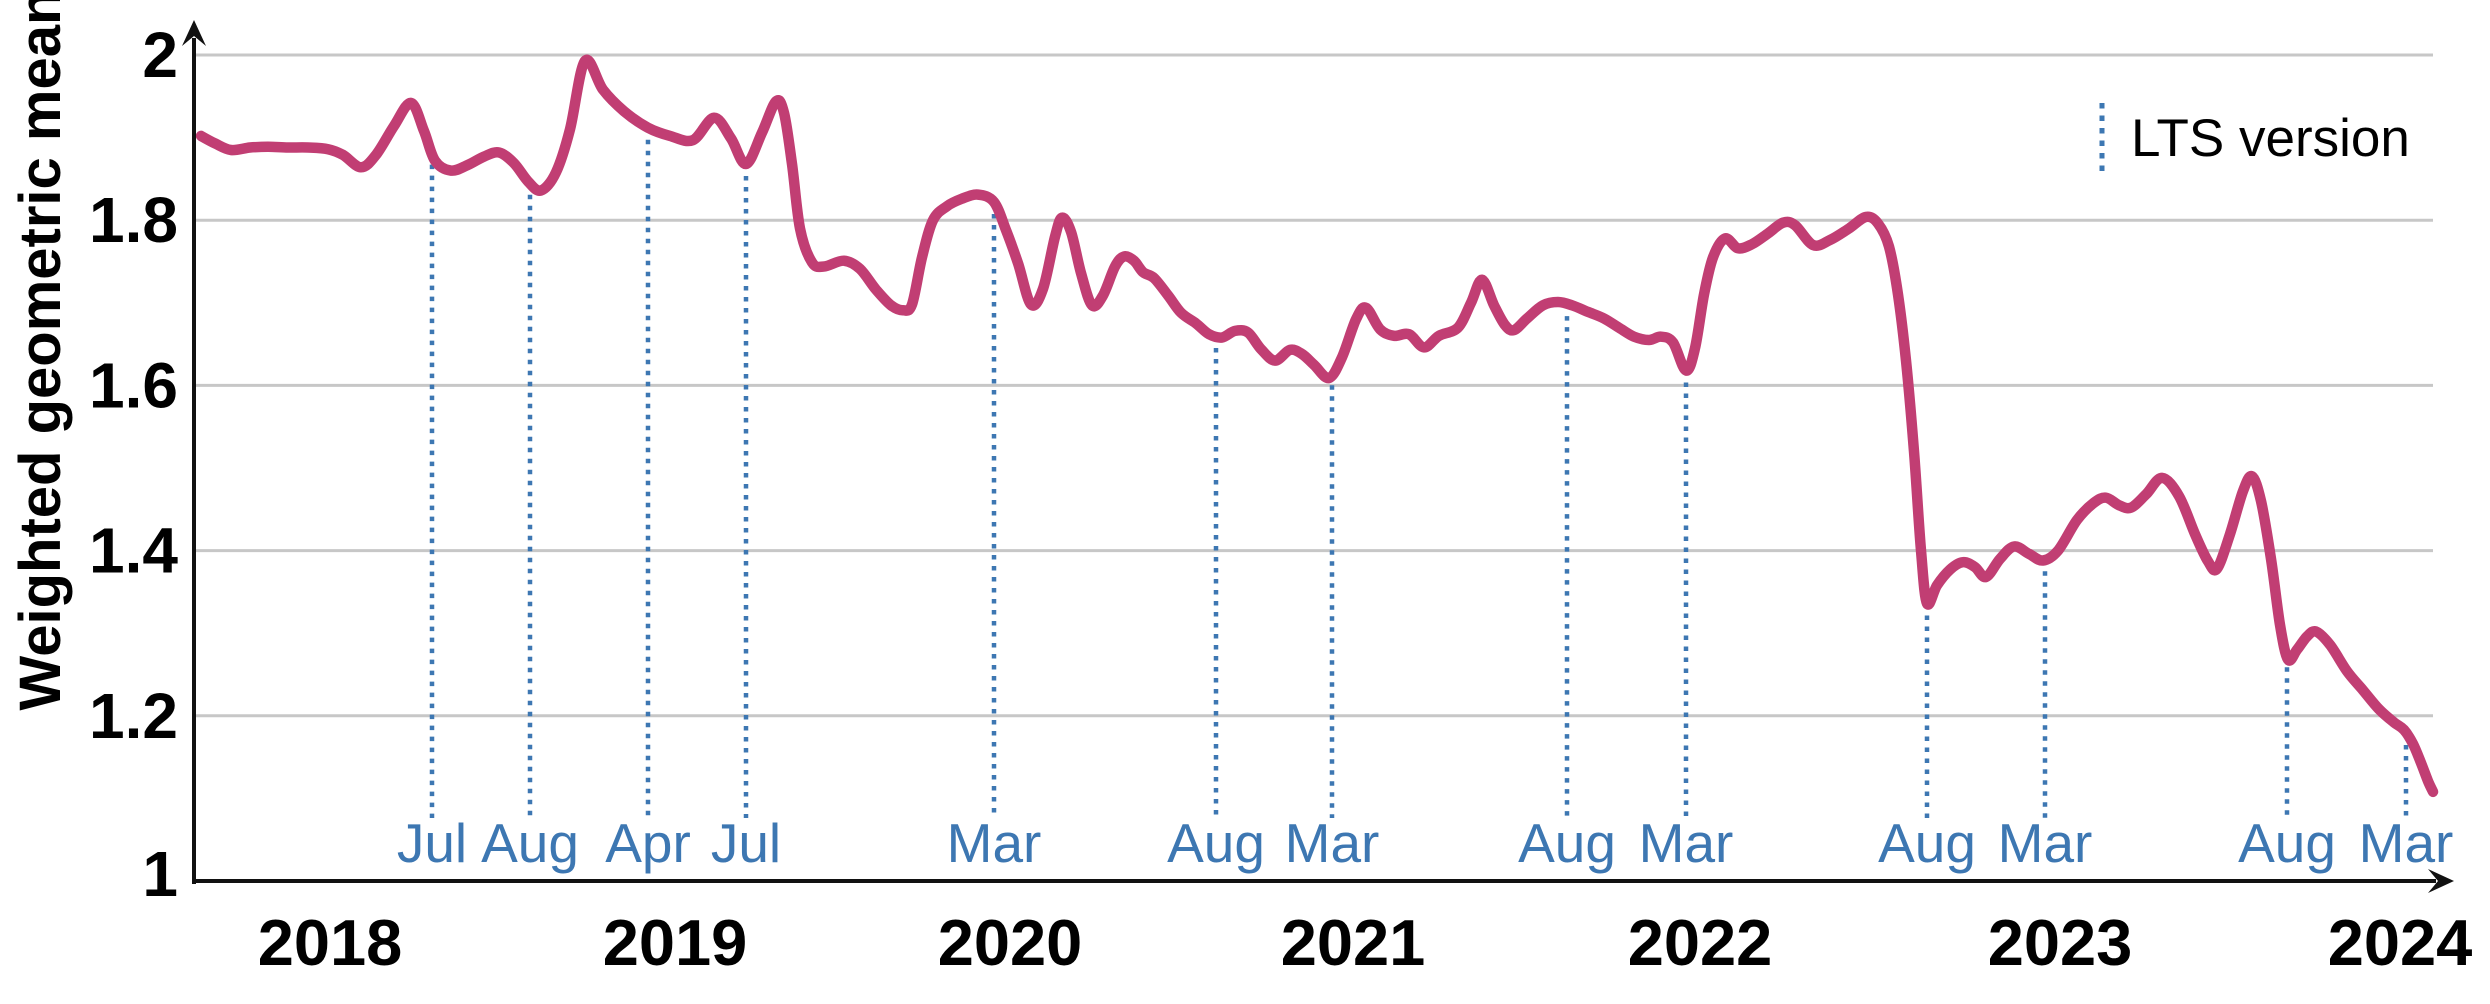 This screenshot has width=2490, height=1004. Describe the element at coordinates (675, 942) in the screenshot. I see `year-tick-label: 2019` at that location.